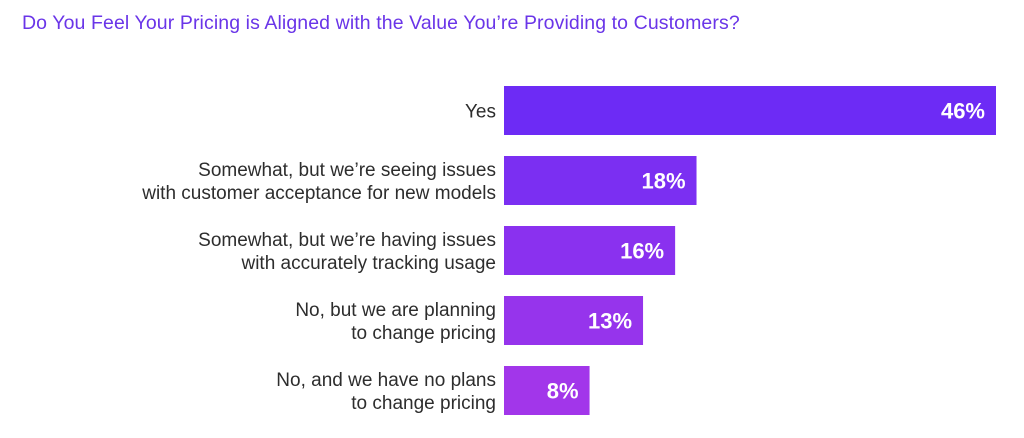  Describe the element at coordinates (480, 112) in the screenshot. I see `category-label-1-line-1: Yes` at that location.